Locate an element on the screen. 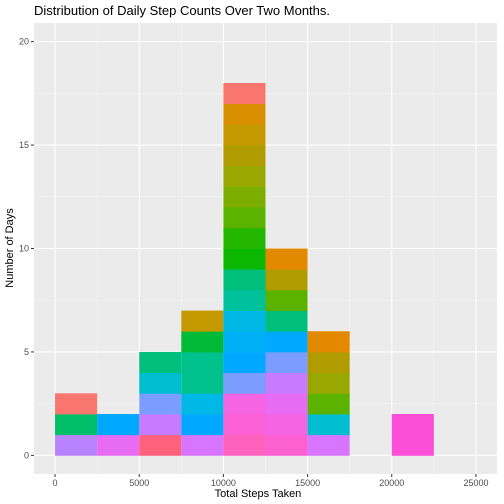 Image resolution: width=504 pixels, height=504 pixels. y-tick-label: 20 is located at coordinates (24, 42).